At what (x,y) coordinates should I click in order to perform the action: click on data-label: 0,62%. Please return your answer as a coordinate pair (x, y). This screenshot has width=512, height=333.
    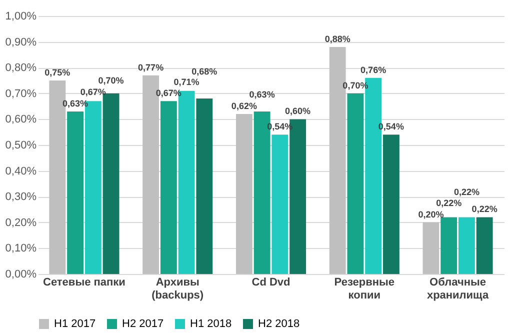
    Looking at the image, I should click on (244, 106).